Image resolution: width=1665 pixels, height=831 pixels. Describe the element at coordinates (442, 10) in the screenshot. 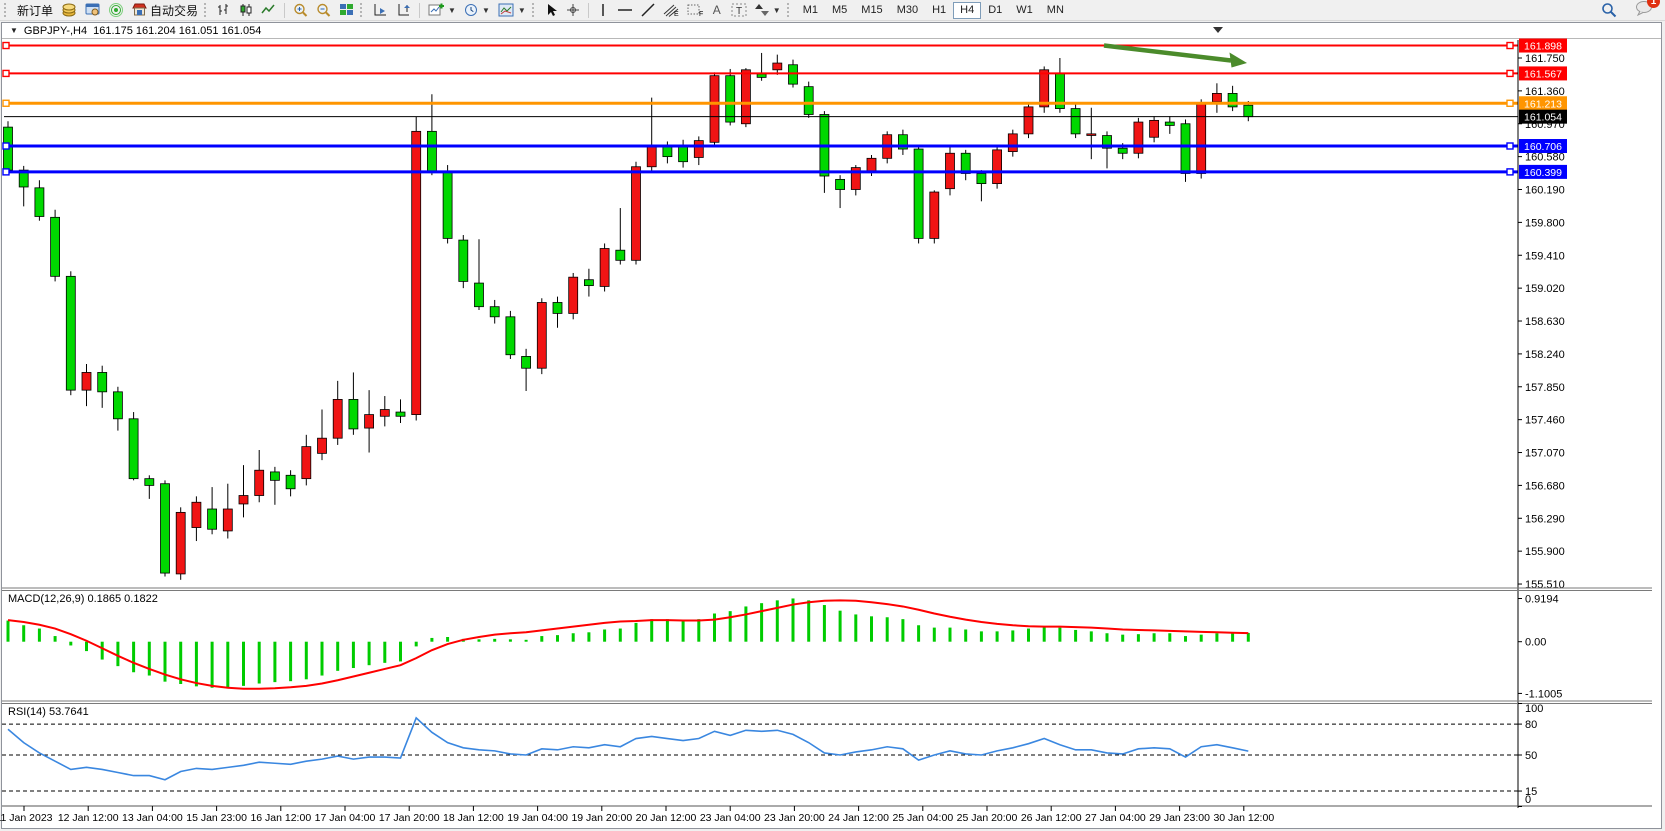

I see `new-chart-button: ▼` at that location.